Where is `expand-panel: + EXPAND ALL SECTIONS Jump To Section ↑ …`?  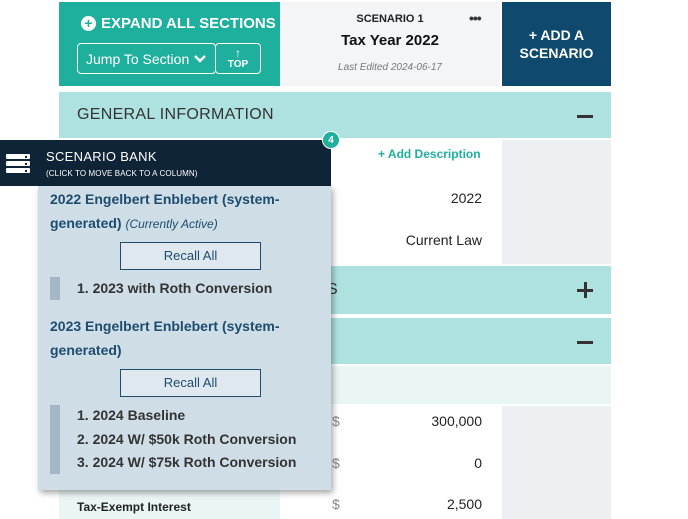
expand-panel: + EXPAND ALL SECTIONS Jump To Section ↑ … is located at coordinates (169, 44).